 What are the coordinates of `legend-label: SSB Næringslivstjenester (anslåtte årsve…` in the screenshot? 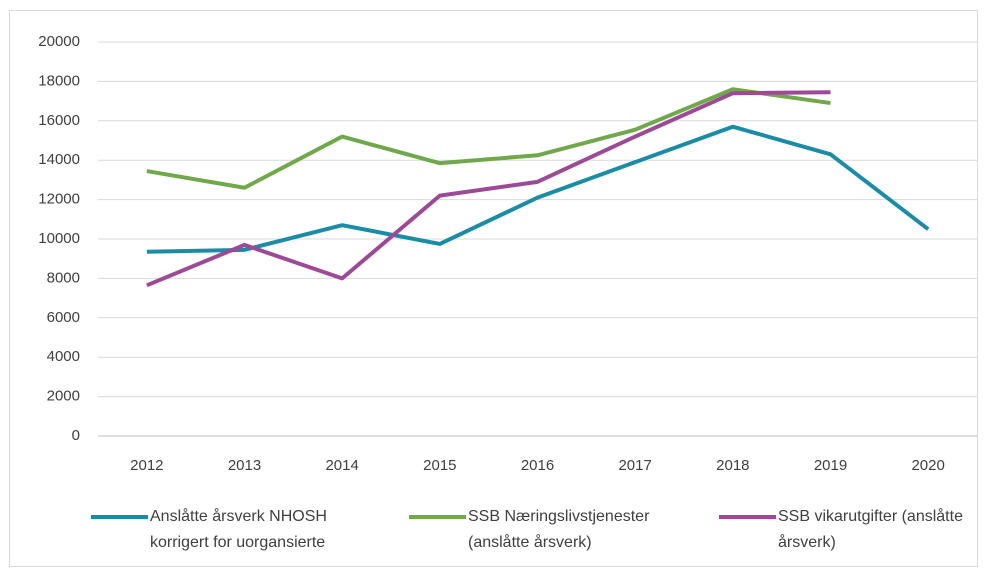 It's located at (559, 529).